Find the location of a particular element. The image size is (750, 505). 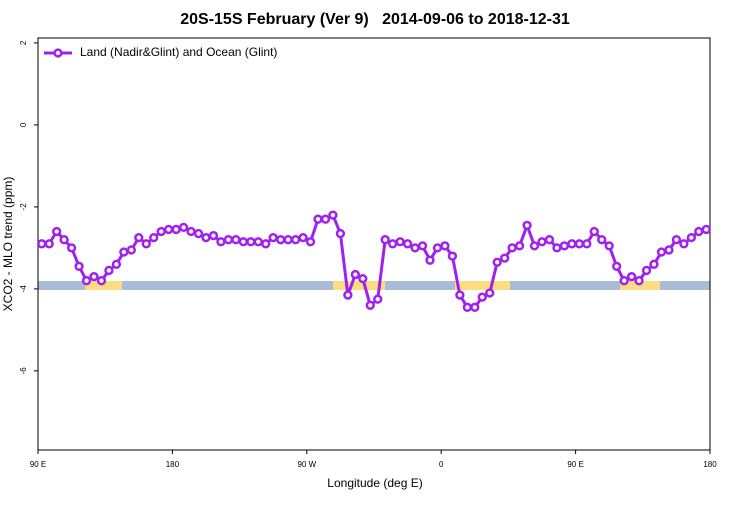

y-tick-label: -6 is located at coordinates (23, 371).